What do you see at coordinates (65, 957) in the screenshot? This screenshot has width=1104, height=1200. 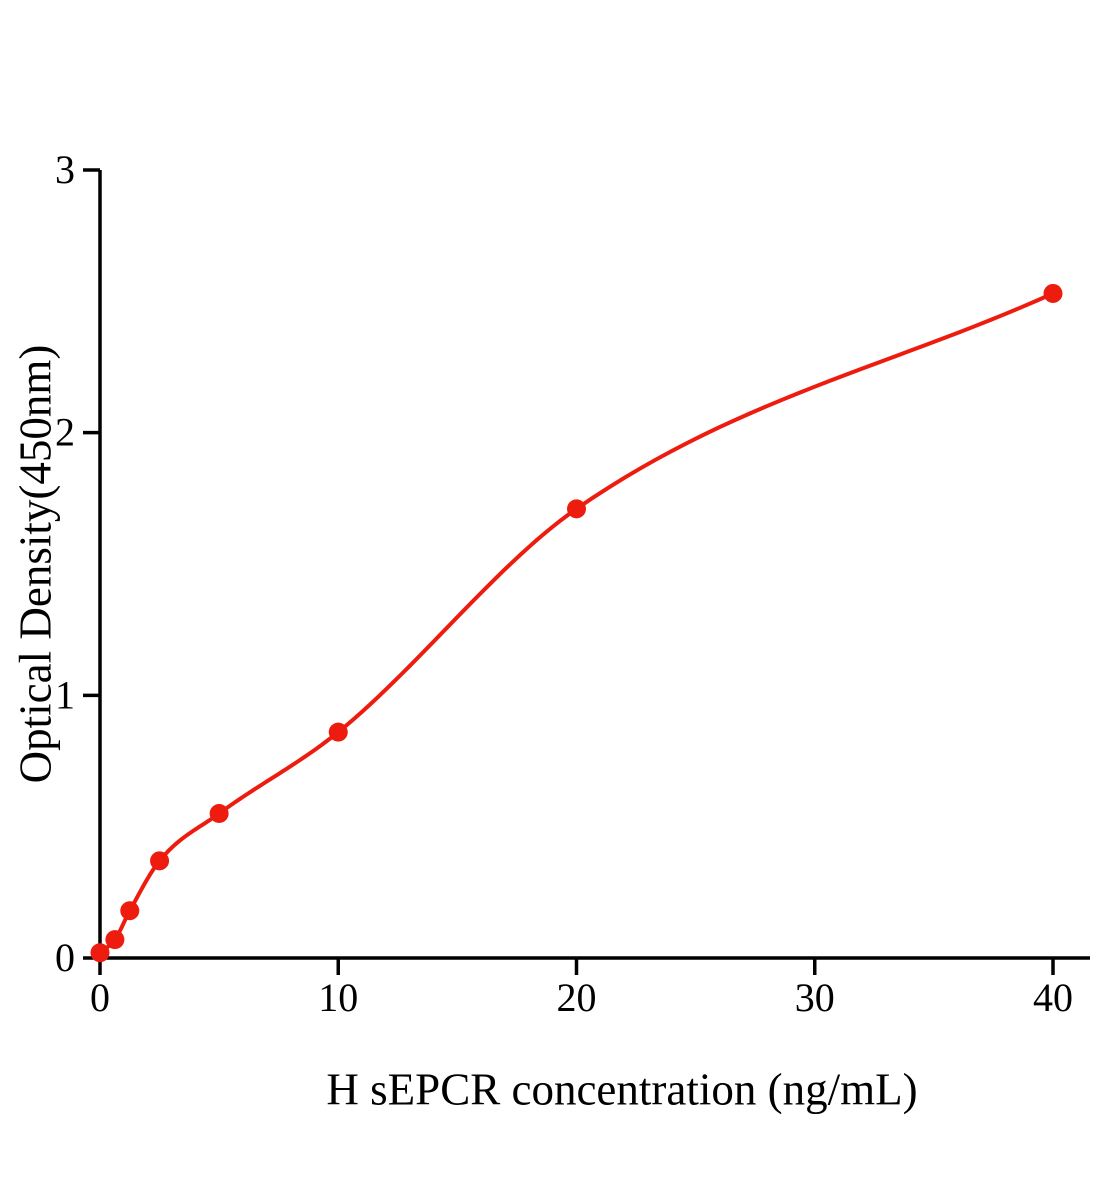 I see `y-tick-label: 0` at bounding box center [65, 957].